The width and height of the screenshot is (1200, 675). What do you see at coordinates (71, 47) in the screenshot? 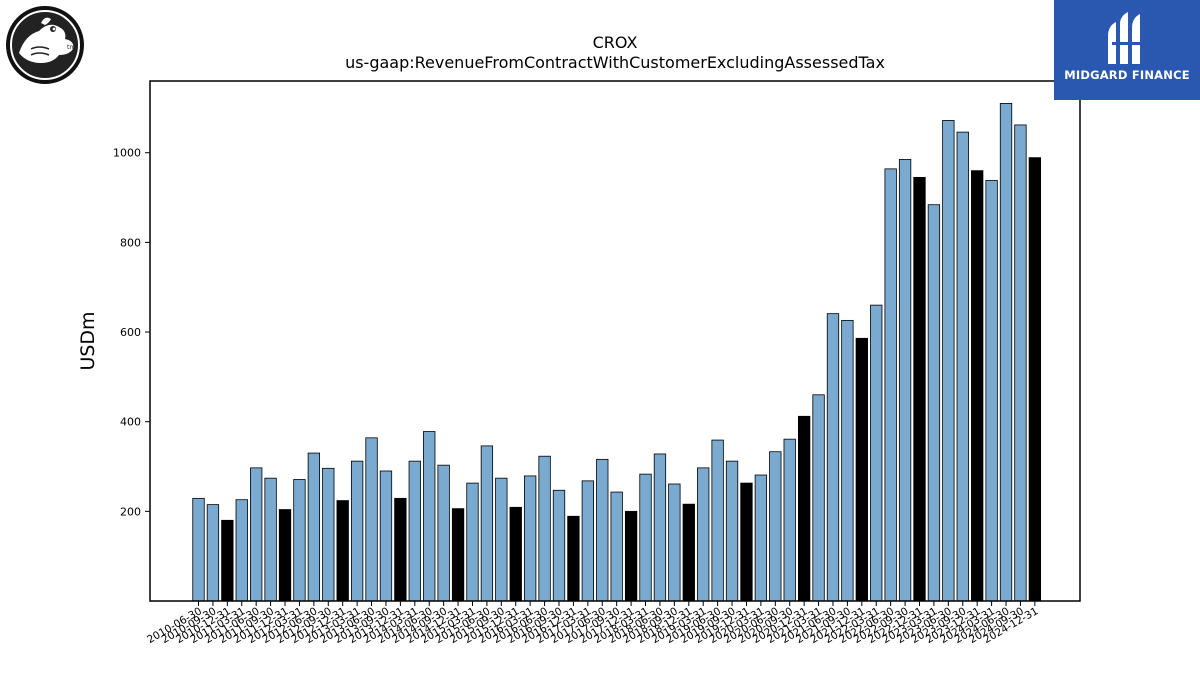
I see `svg-text: tm` at bounding box center [71, 47].